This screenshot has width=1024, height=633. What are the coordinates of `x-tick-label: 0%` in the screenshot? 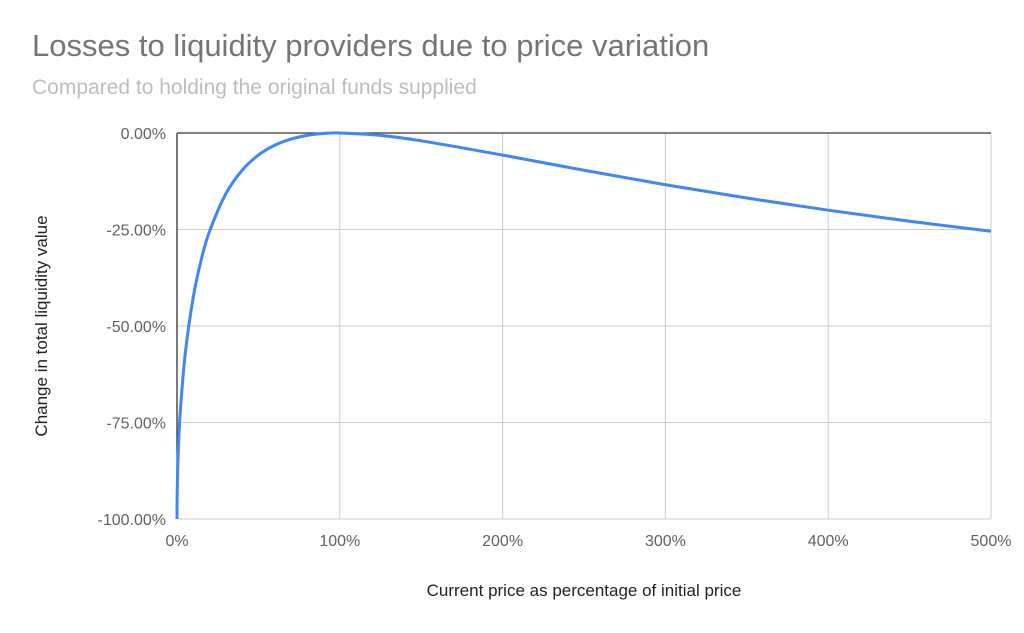 It's located at (176, 541).